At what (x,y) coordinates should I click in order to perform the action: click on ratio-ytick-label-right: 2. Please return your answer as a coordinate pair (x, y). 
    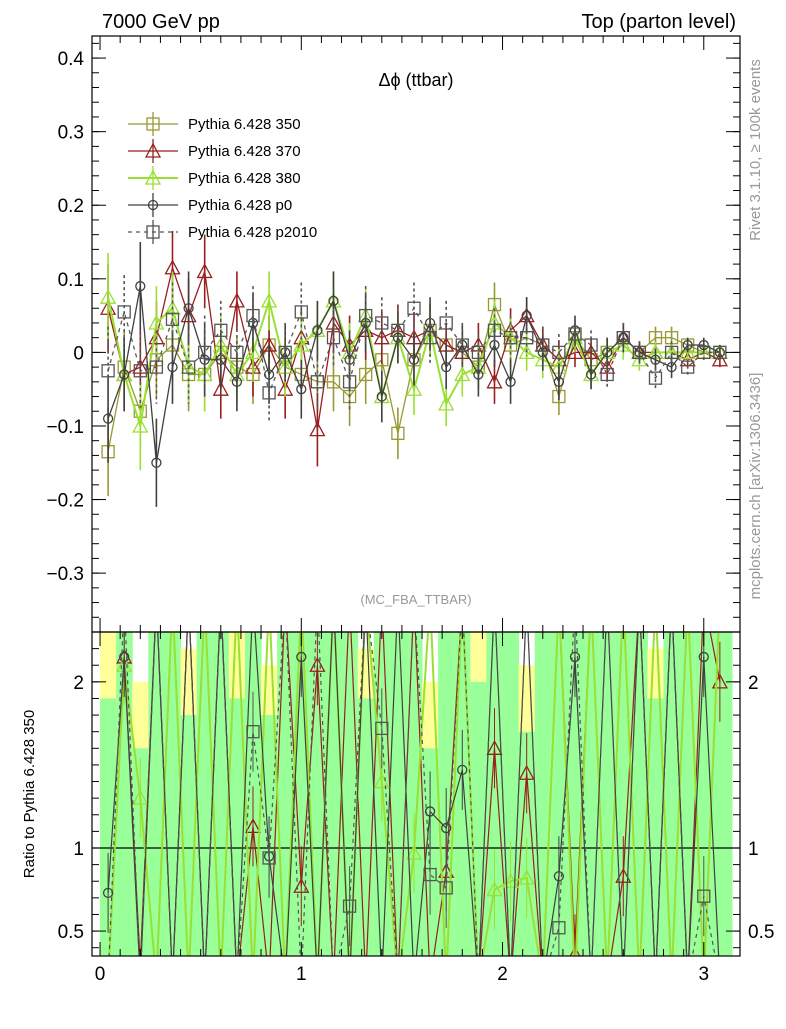
    Looking at the image, I should click on (753, 683).